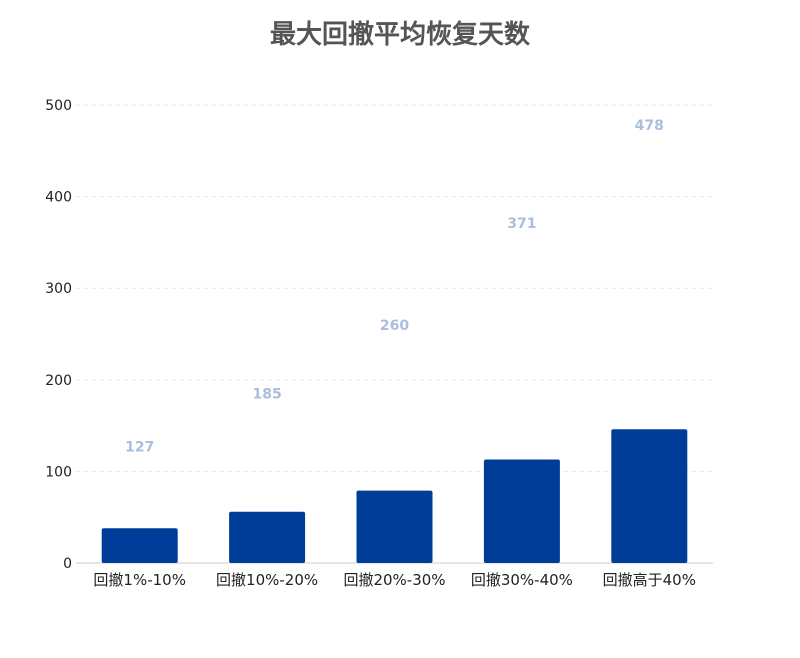 This screenshot has width=800, height=658. I want to click on data-label: 478, so click(649, 126).